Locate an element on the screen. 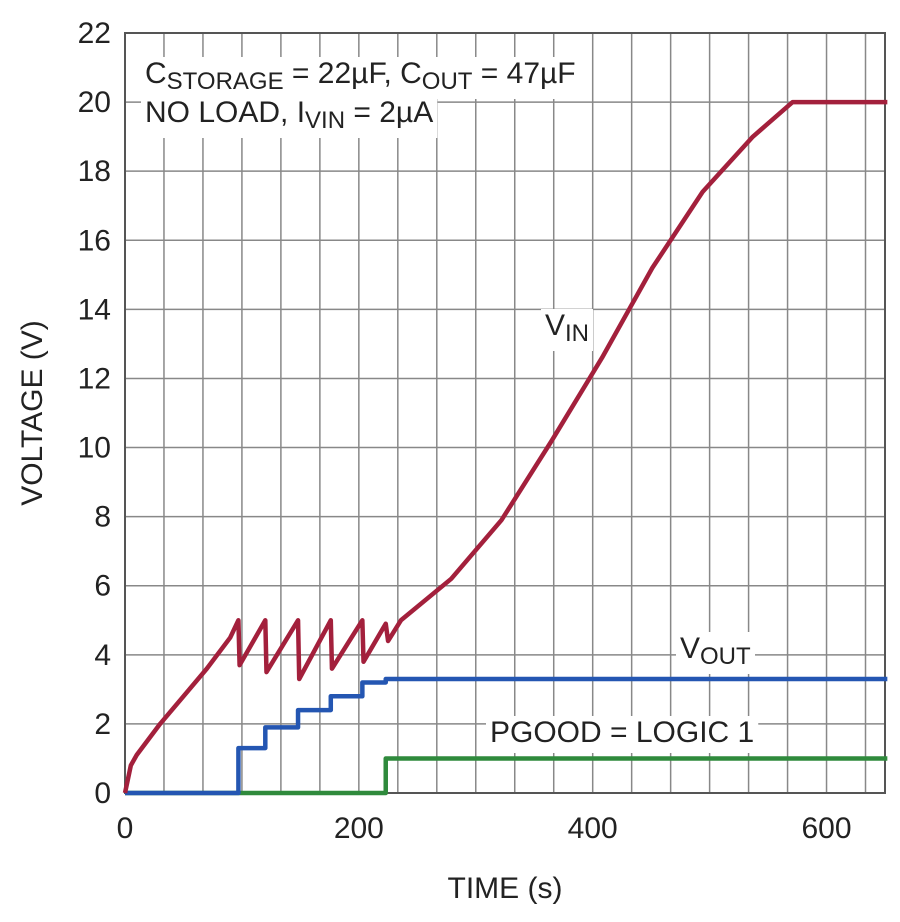 Image resolution: width=900 pixels, height=922 pixels. annotation-part: = 47µF is located at coordinates (523, 73).